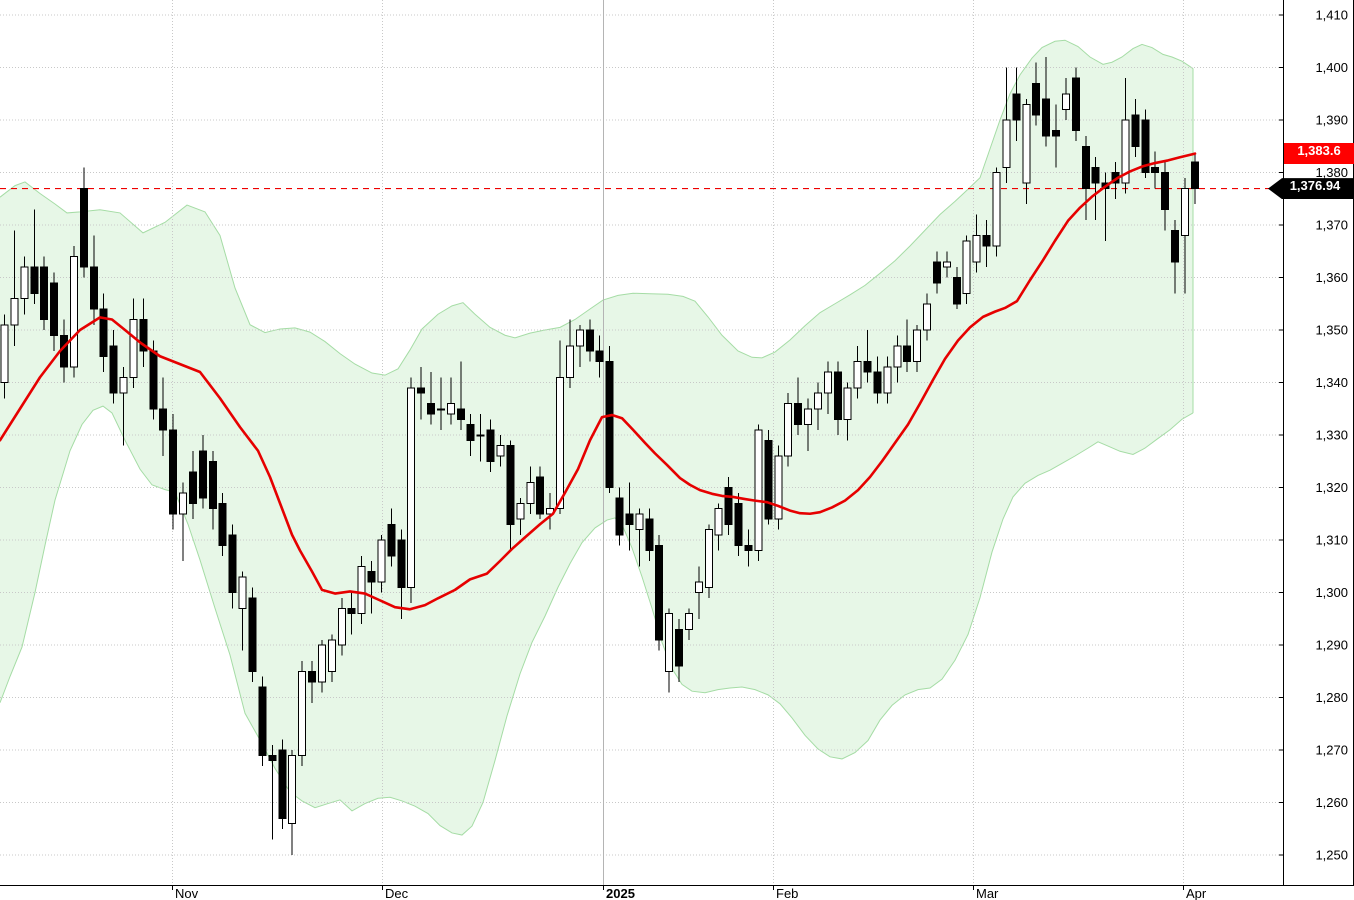  Describe the element at coordinates (1311, 189) in the screenshot. I see `last-price-badge: 1,376.94` at that location.